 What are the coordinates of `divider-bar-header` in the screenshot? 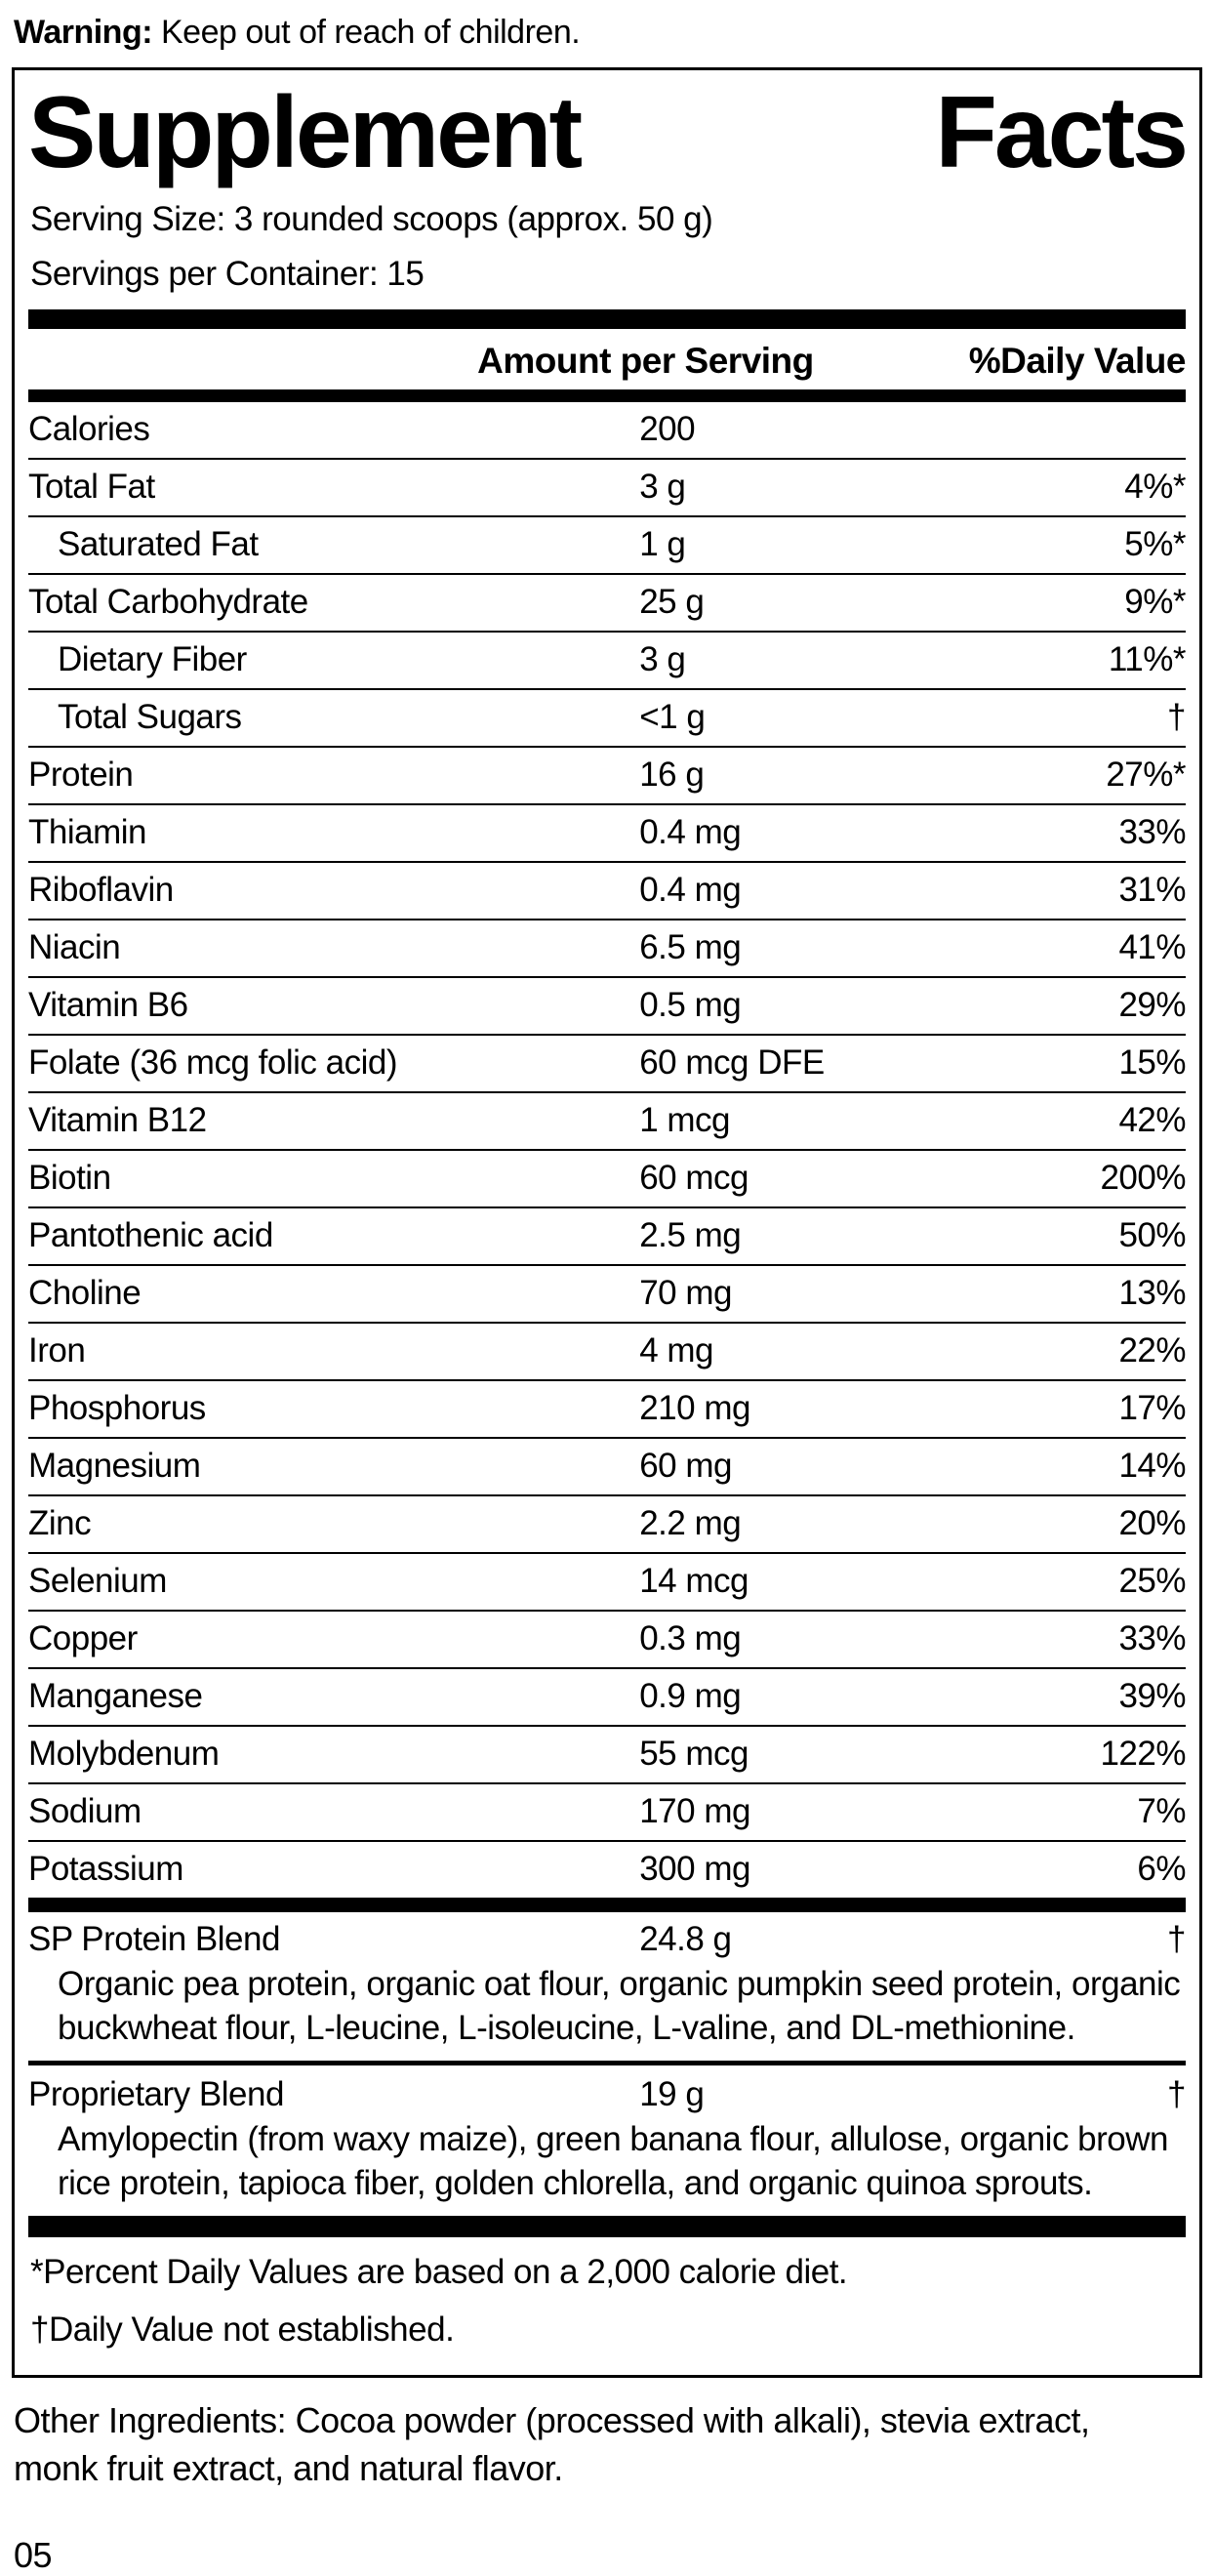 It's located at (607, 396).